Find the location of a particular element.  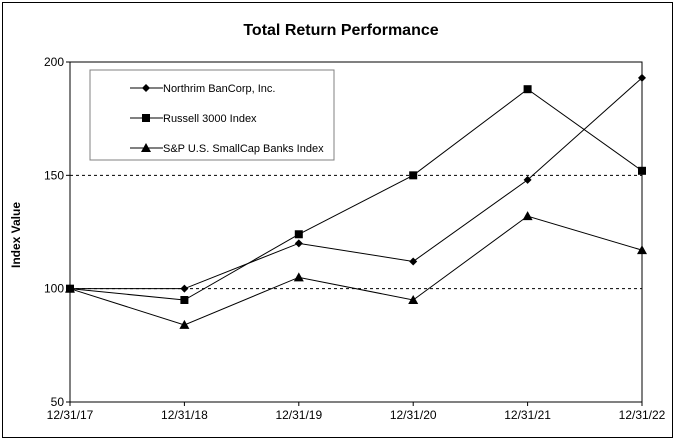

x-tick-label-2: 12/31/19 is located at coordinates (298, 415).